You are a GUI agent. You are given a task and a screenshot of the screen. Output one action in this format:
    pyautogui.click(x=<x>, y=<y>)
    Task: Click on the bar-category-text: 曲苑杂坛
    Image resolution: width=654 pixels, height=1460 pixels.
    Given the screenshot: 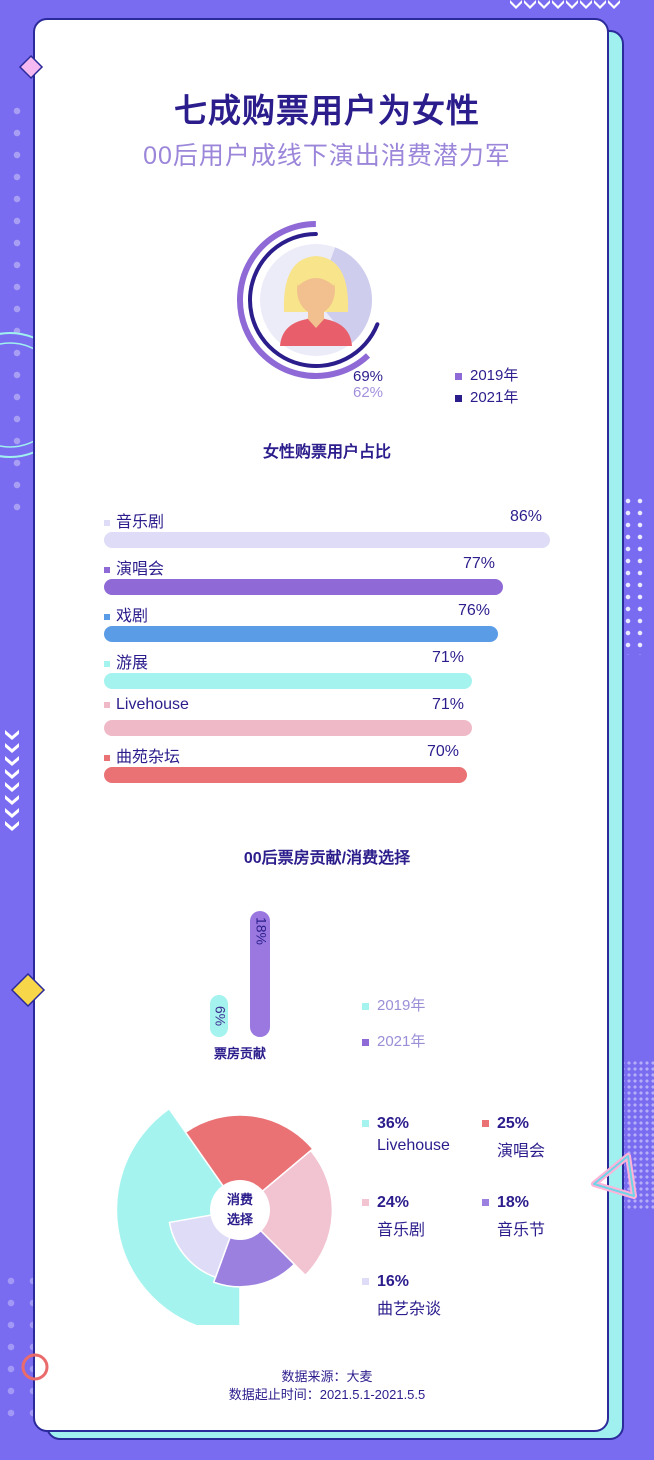 What is the action you would take?
    pyautogui.click(x=148, y=757)
    